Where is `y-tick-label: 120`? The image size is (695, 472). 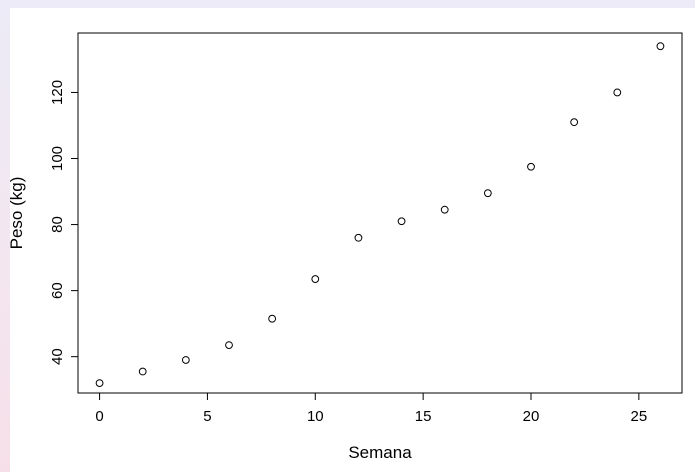
y-tick-label: 120 is located at coordinates (57, 92).